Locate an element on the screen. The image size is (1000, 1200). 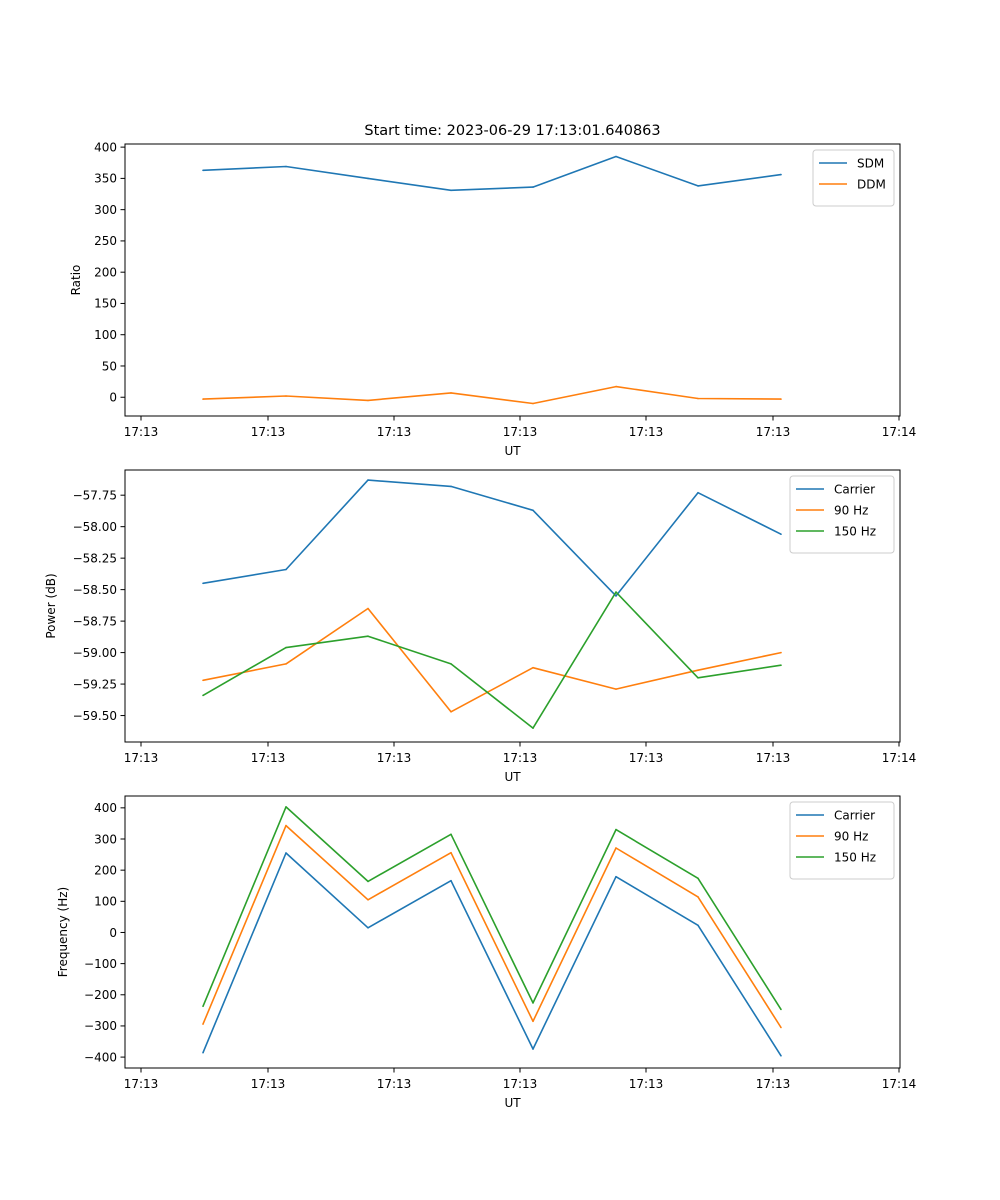
y-tick-label: −59.00 is located at coordinates (95, 653).